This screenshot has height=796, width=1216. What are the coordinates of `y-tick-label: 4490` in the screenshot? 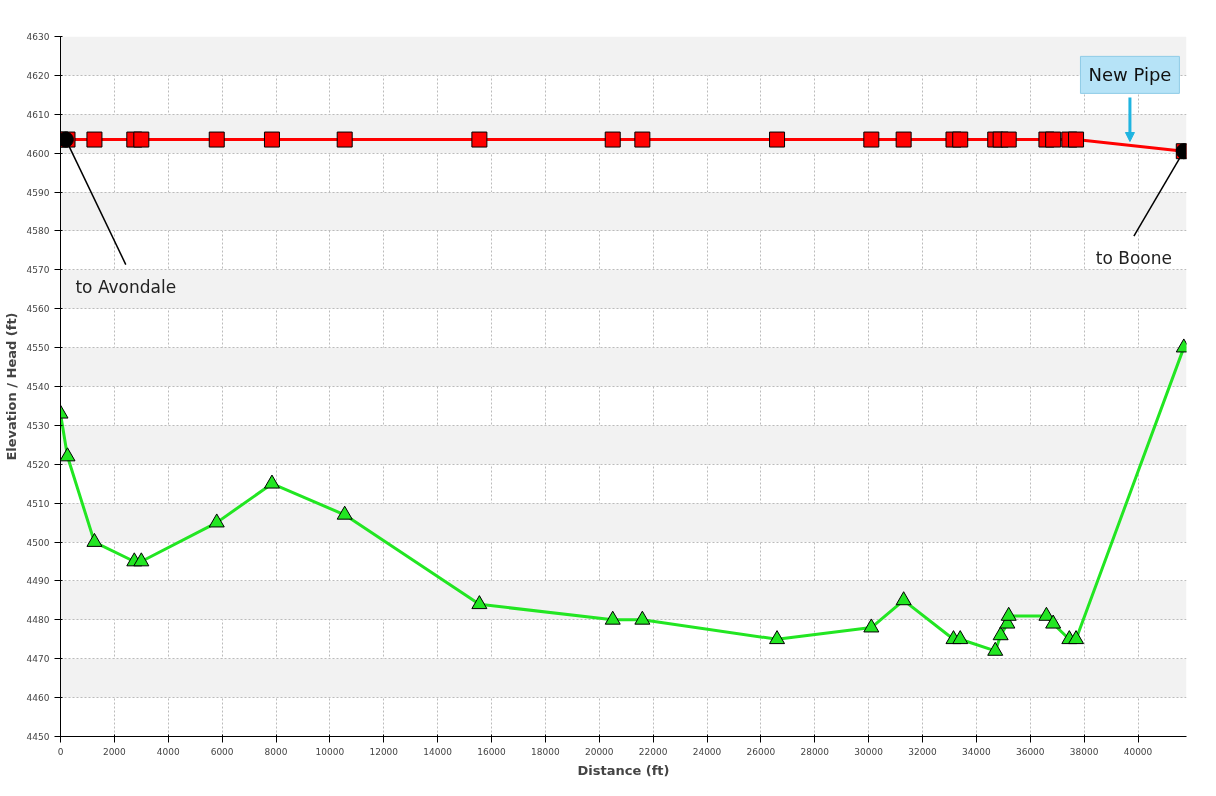 It's located at (38, 581).